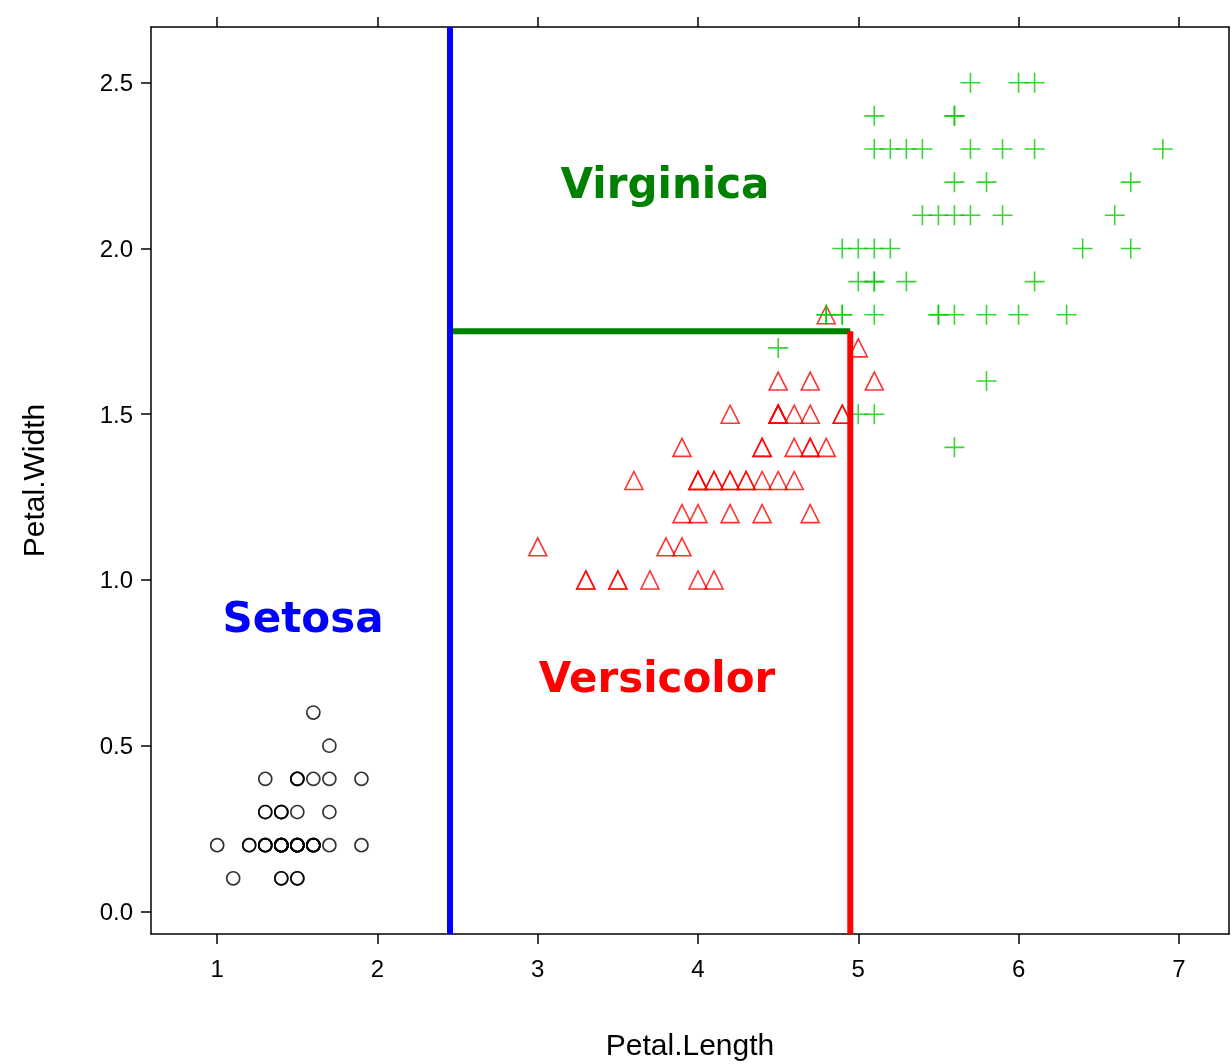 This screenshot has width=1232, height=1064. What do you see at coordinates (377, 968) in the screenshot?
I see `x-tick-label: 2` at bounding box center [377, 968].